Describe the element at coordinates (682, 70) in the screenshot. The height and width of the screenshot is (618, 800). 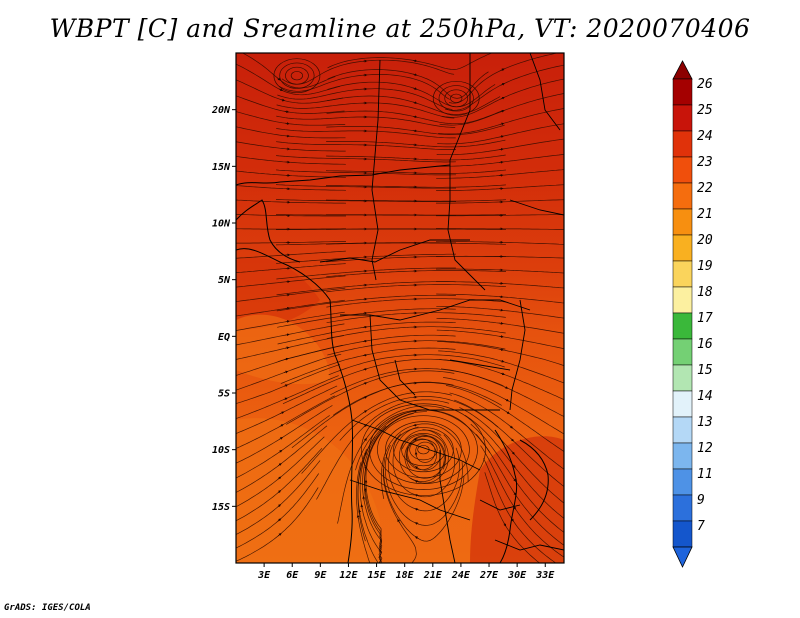
I see `colorbar-top-arrow` at that location.